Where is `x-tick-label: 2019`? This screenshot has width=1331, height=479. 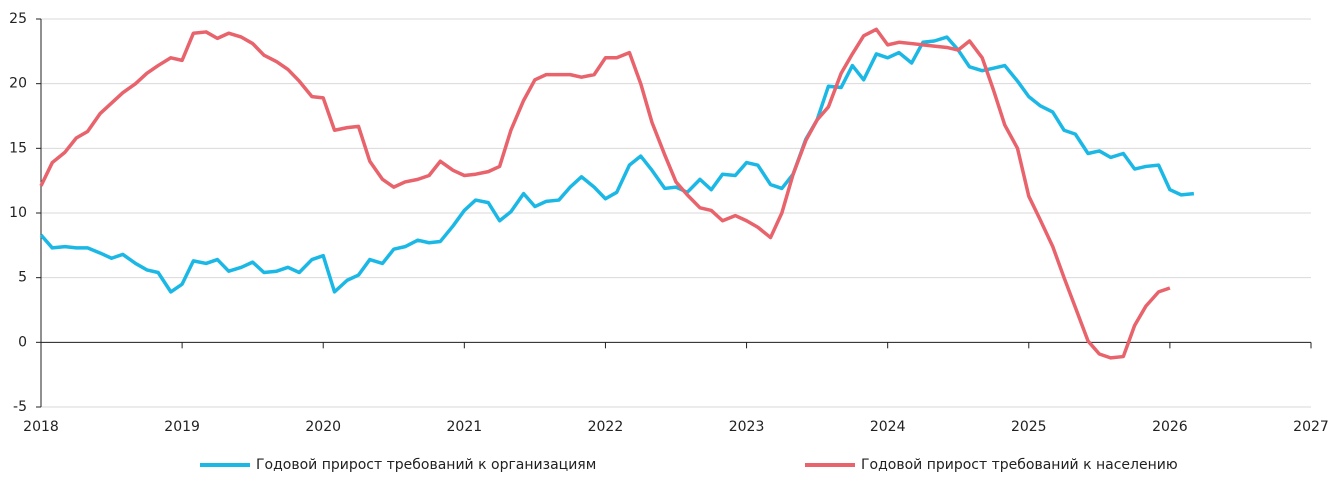 x-tick-label: 2019 is located at coordinates (182, 427).